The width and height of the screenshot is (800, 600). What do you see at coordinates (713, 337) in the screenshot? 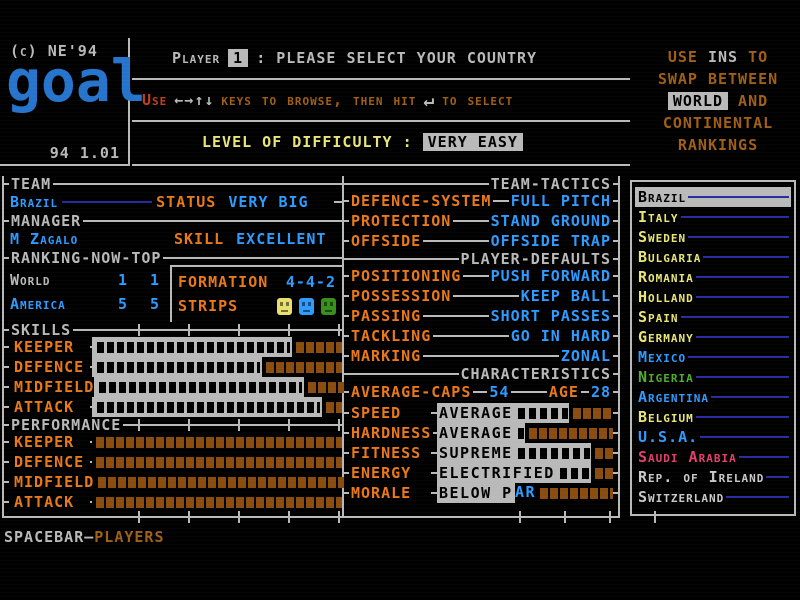
I see `country-row: Germany` at bounding box center [713, 337].